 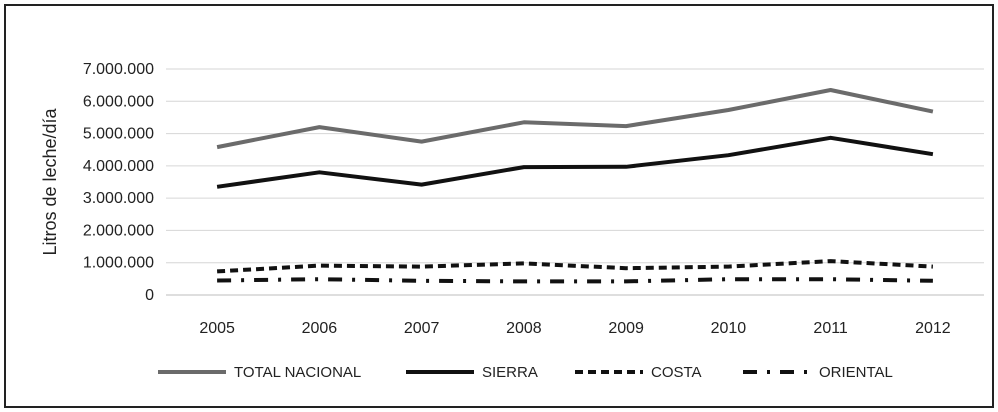 I want to click on x-tick-label: 2009, so click(x=626, y=328).